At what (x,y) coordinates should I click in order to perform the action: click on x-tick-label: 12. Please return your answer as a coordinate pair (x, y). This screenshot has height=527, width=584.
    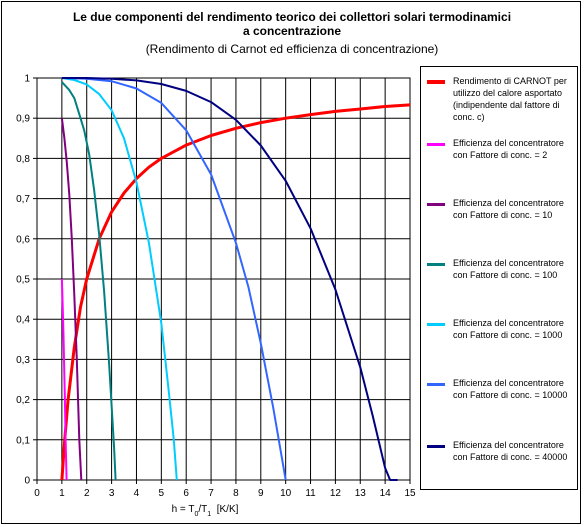
    Looking at the image, I should click on (336, 493).